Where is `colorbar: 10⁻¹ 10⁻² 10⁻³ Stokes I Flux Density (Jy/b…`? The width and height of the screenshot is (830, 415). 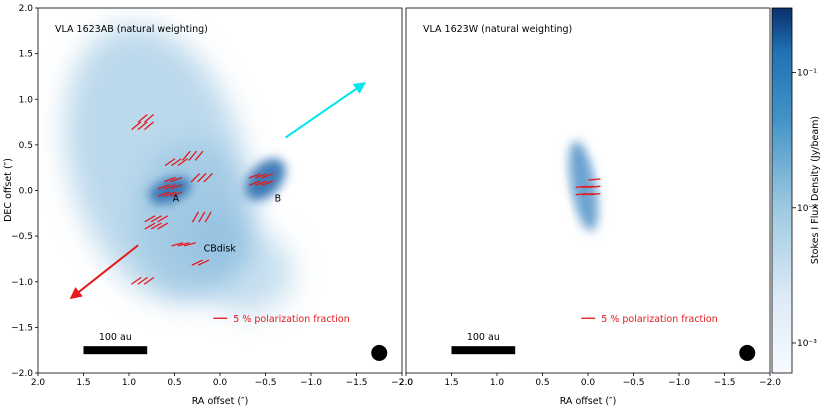
colorbar: 10⁻¹ 10⁻² 10⁻³ Stokes I Flux Density (Jy/b… is located at coordinates (796, 190).